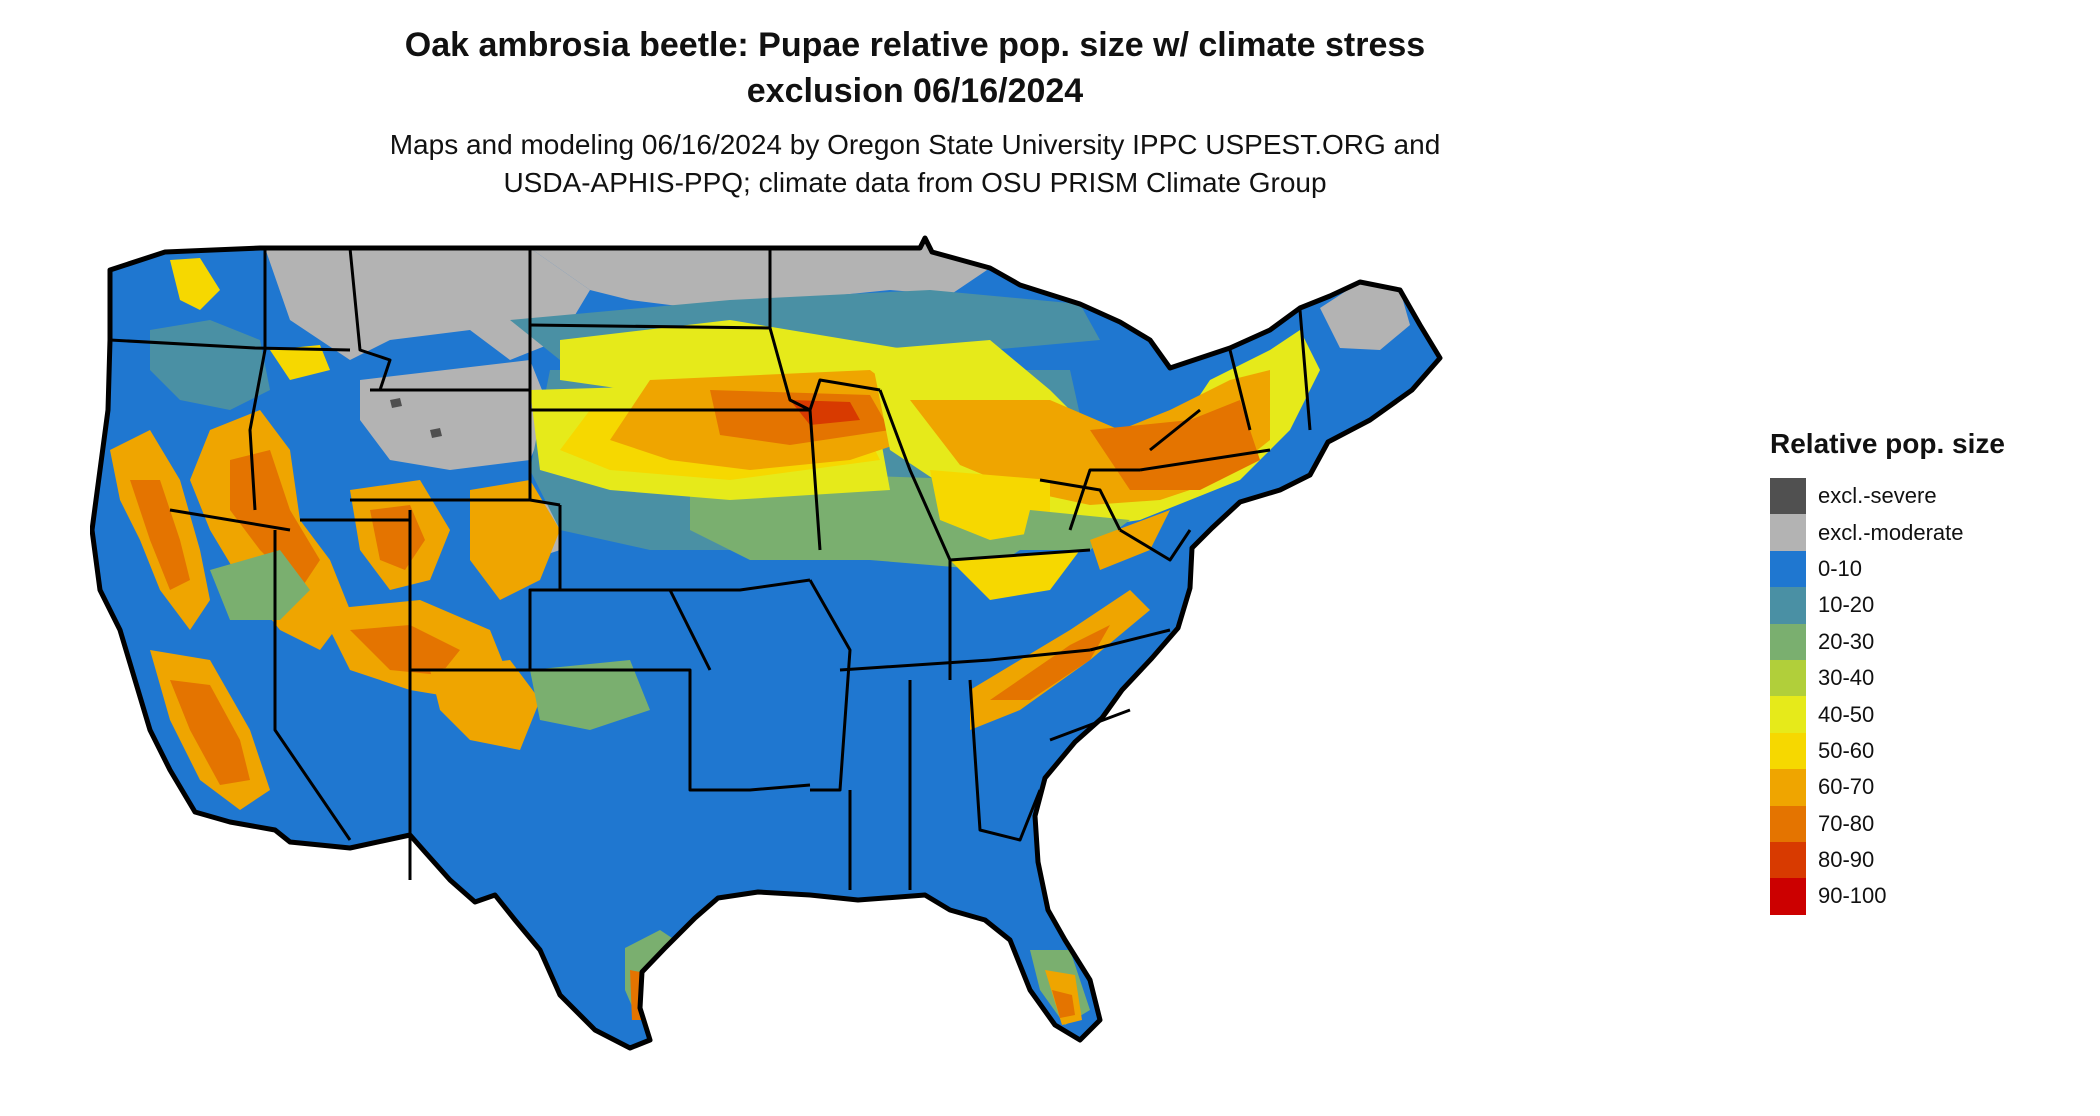 This screenshot has height=1116, width=2100. Describe the element at coordinates (1920, 896) in the screenshot. I see `legend-item-90-100: 90-100` at that location.